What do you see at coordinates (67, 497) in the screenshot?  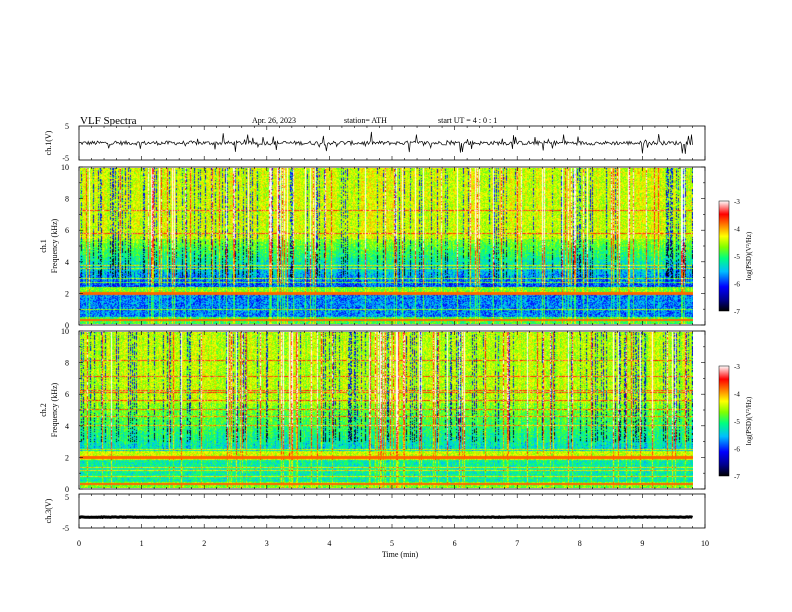 I see `ch3-ytick-top: 5` at bounding box center [67, 497].